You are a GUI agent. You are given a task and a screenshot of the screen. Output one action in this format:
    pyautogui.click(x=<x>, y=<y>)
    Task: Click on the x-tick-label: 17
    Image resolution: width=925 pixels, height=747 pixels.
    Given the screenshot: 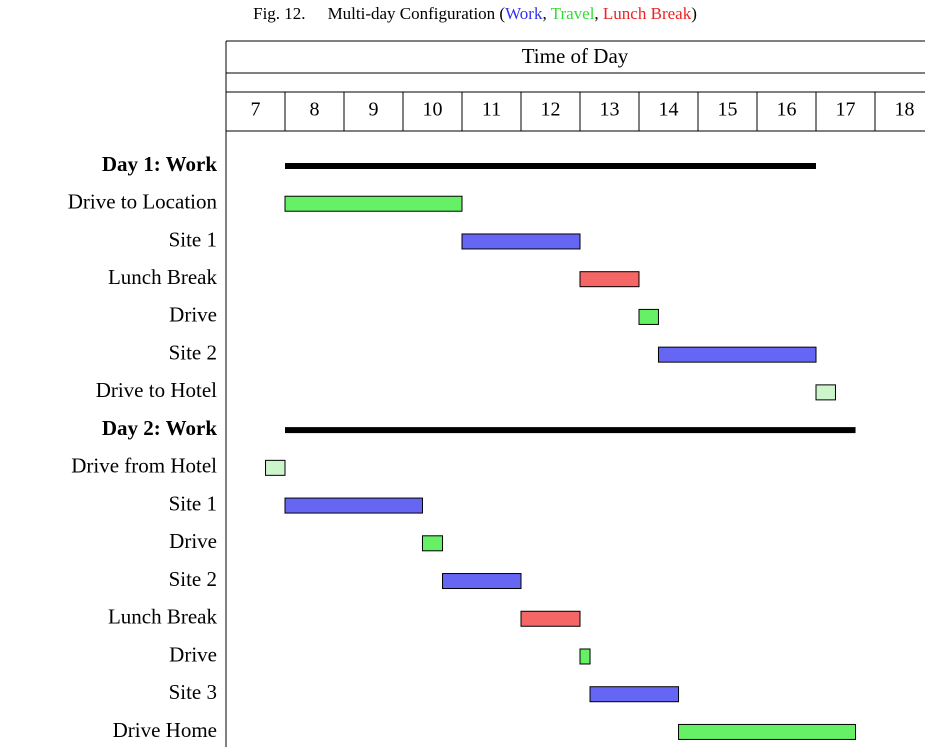 What is the action you would take?
    pyautogui.click(x=846, y=110)
    